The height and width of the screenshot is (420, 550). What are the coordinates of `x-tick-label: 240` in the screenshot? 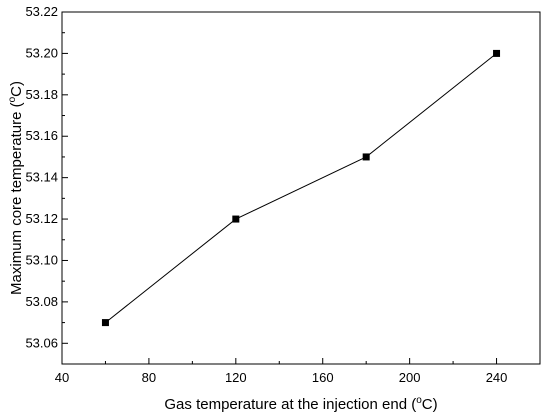 It's located at (497, 377).